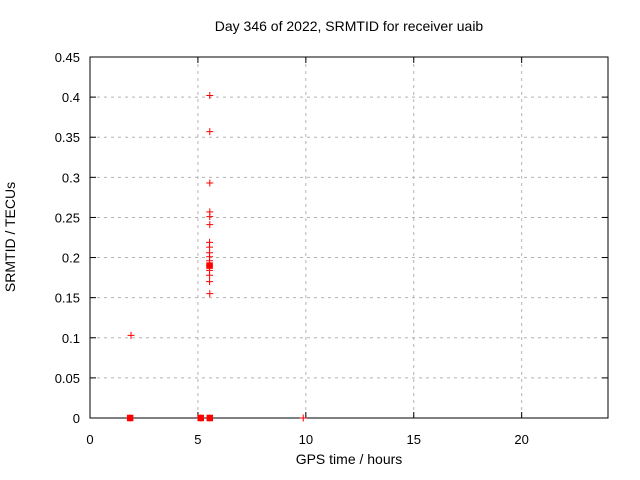  I want to click on y-tick-label: 0.4, so click(71, 97).